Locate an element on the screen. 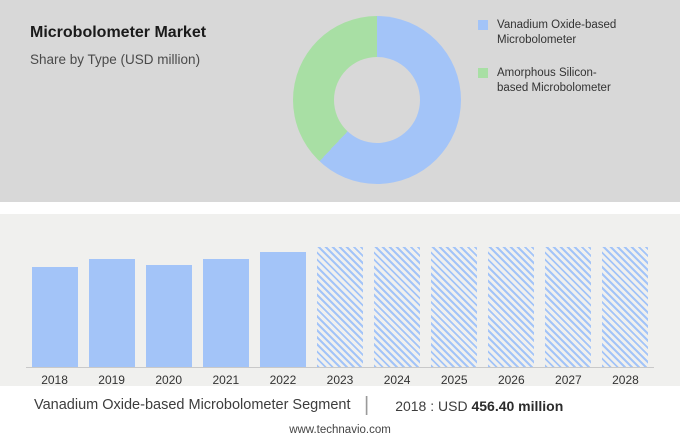 The width and height of the screenshot is (680, 440). x-tick-2028: 2028 is located at coordinates (625, 380).